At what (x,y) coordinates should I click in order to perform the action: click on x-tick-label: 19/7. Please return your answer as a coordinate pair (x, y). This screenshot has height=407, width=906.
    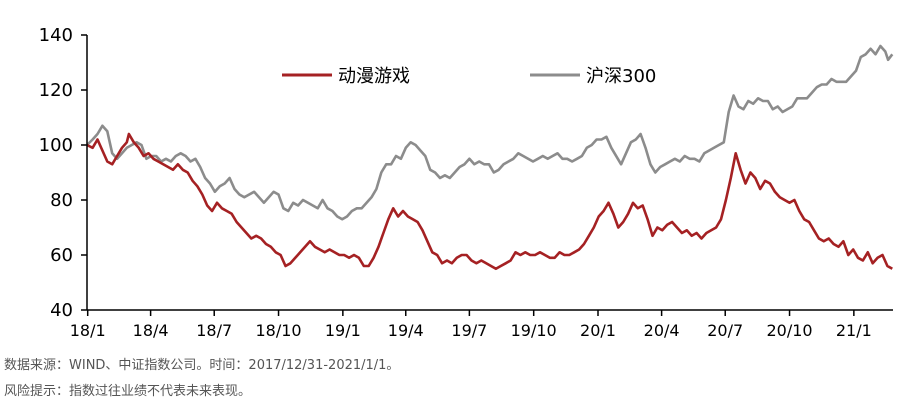
    Looking at the image, I should click on (469, 330).